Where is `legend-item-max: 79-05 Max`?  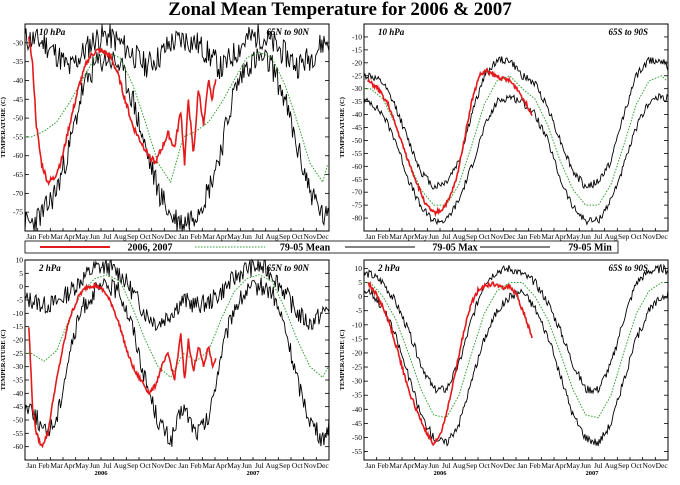
legend-item-max: 79-05 Max is located at coordinates (411, 248).